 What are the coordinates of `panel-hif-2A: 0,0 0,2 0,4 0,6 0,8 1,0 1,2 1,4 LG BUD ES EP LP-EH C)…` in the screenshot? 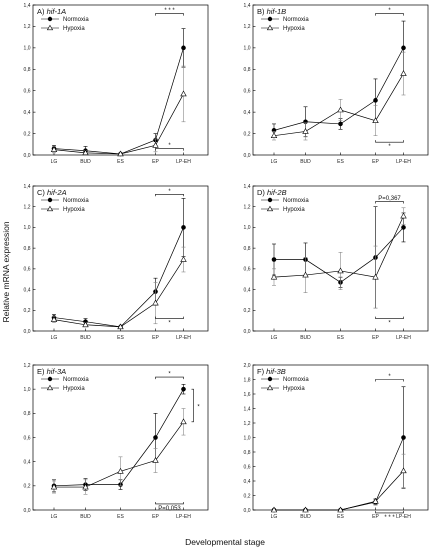 It's located at (116, 262).